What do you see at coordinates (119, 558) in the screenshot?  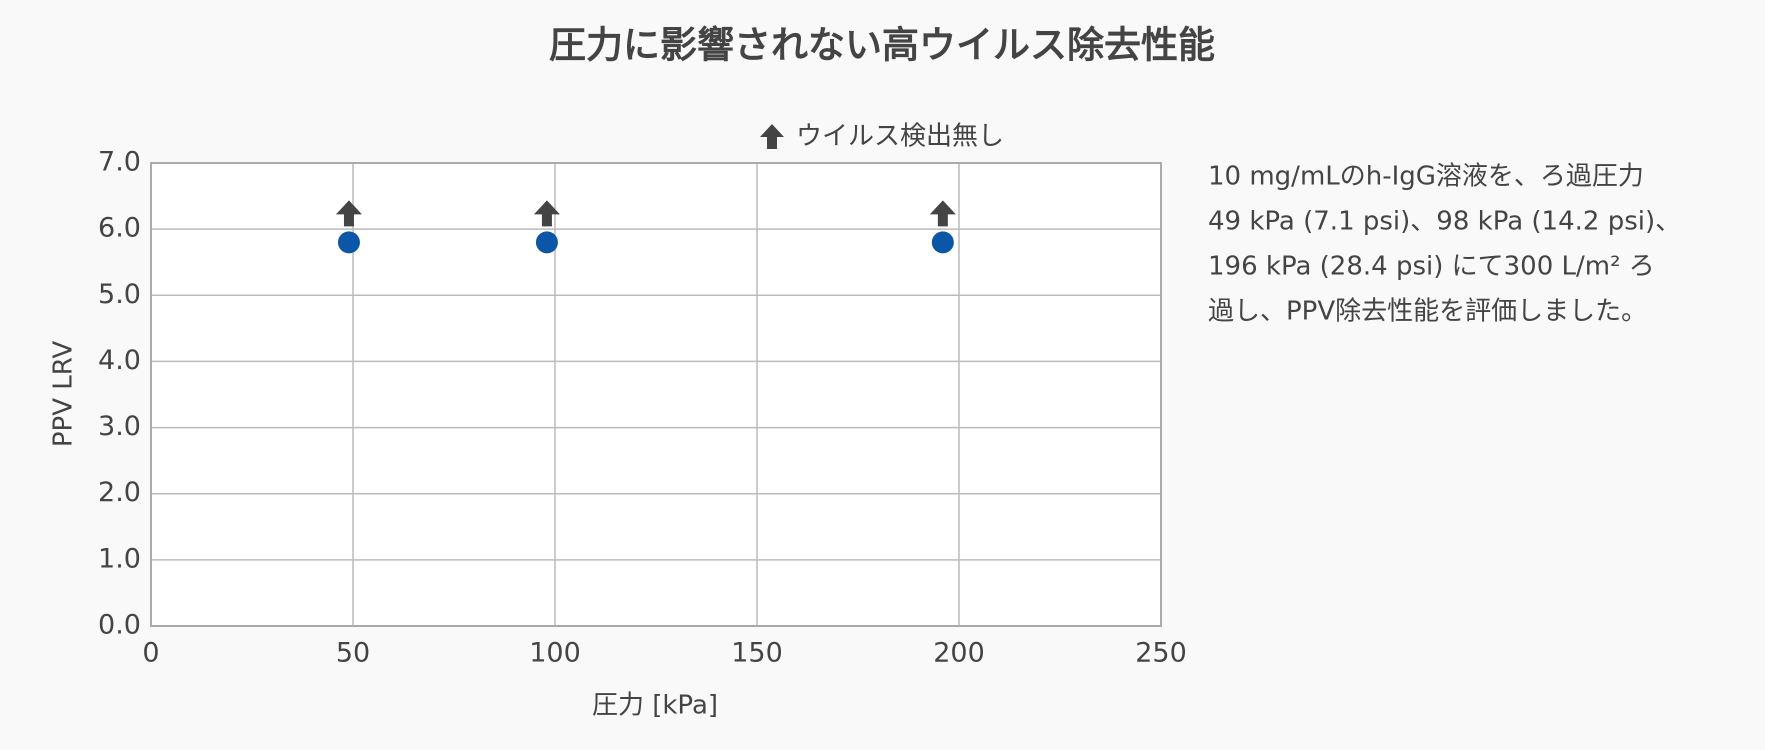 I see `y-tick-label: 1.0` at bounding box center [119, 558].